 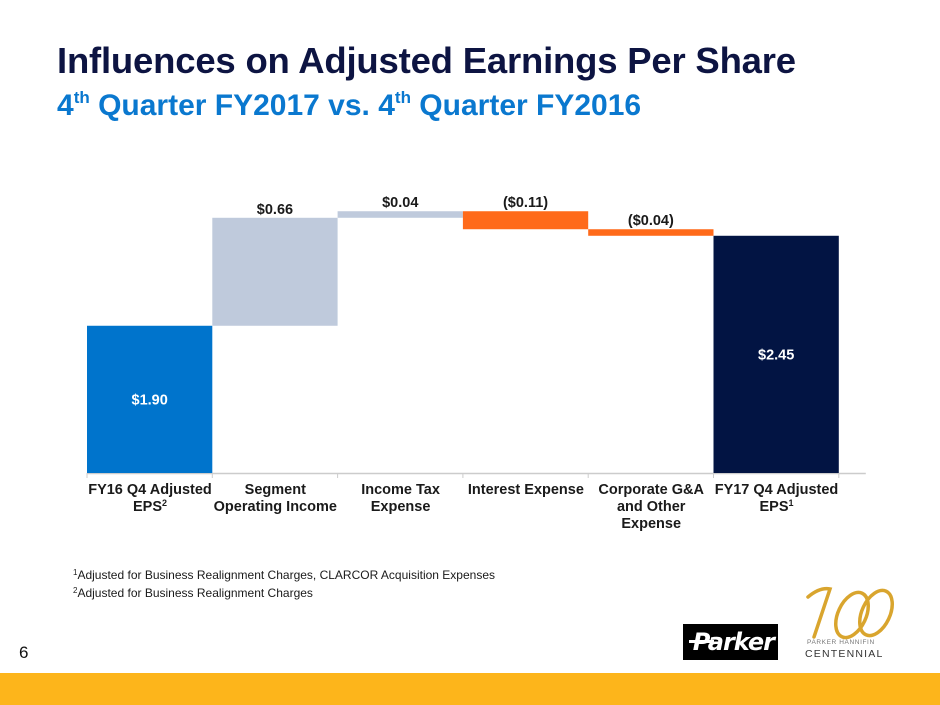 What do you see at coordinates (81, 97) in the screenshot?
I see `subtitle-sup-1: th` at bounding box center [81, 97].